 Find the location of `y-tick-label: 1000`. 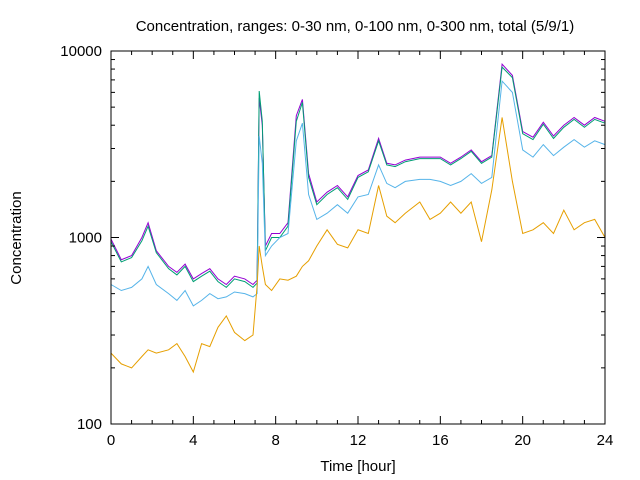

y-tick-label: 1000 is located at coordinates (85, 238).